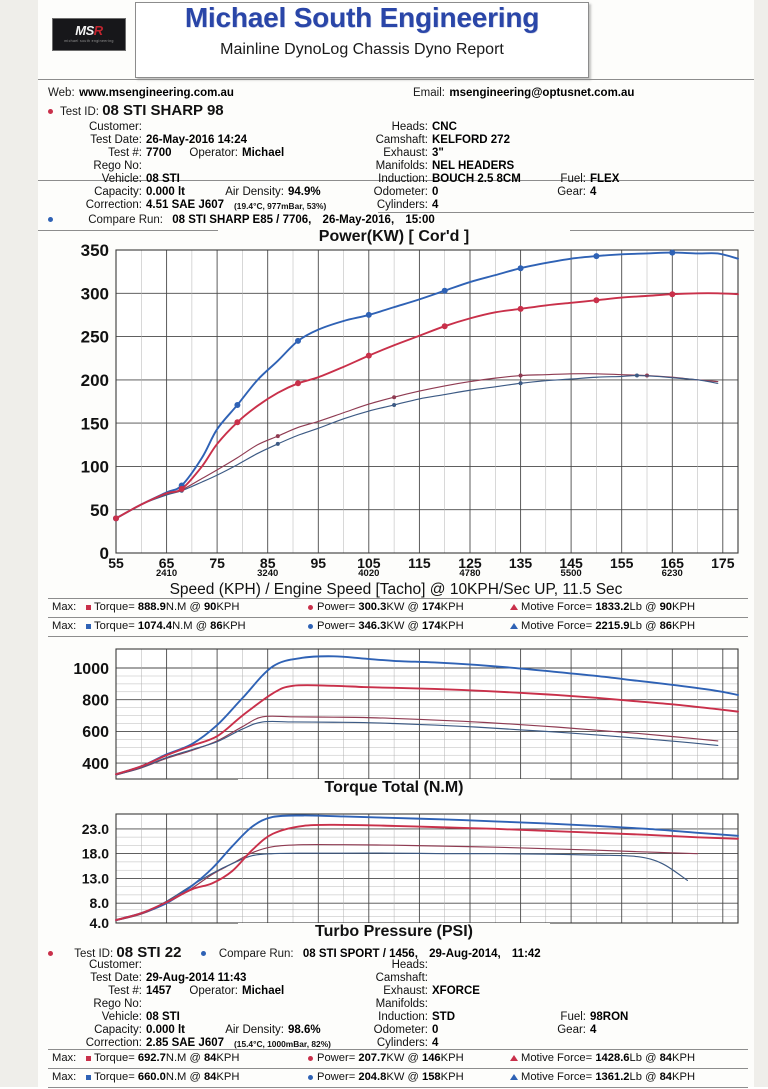  Describe the element at coordinates (91, 669) in the screenshot. I see `svg-text: 1000` at that location.